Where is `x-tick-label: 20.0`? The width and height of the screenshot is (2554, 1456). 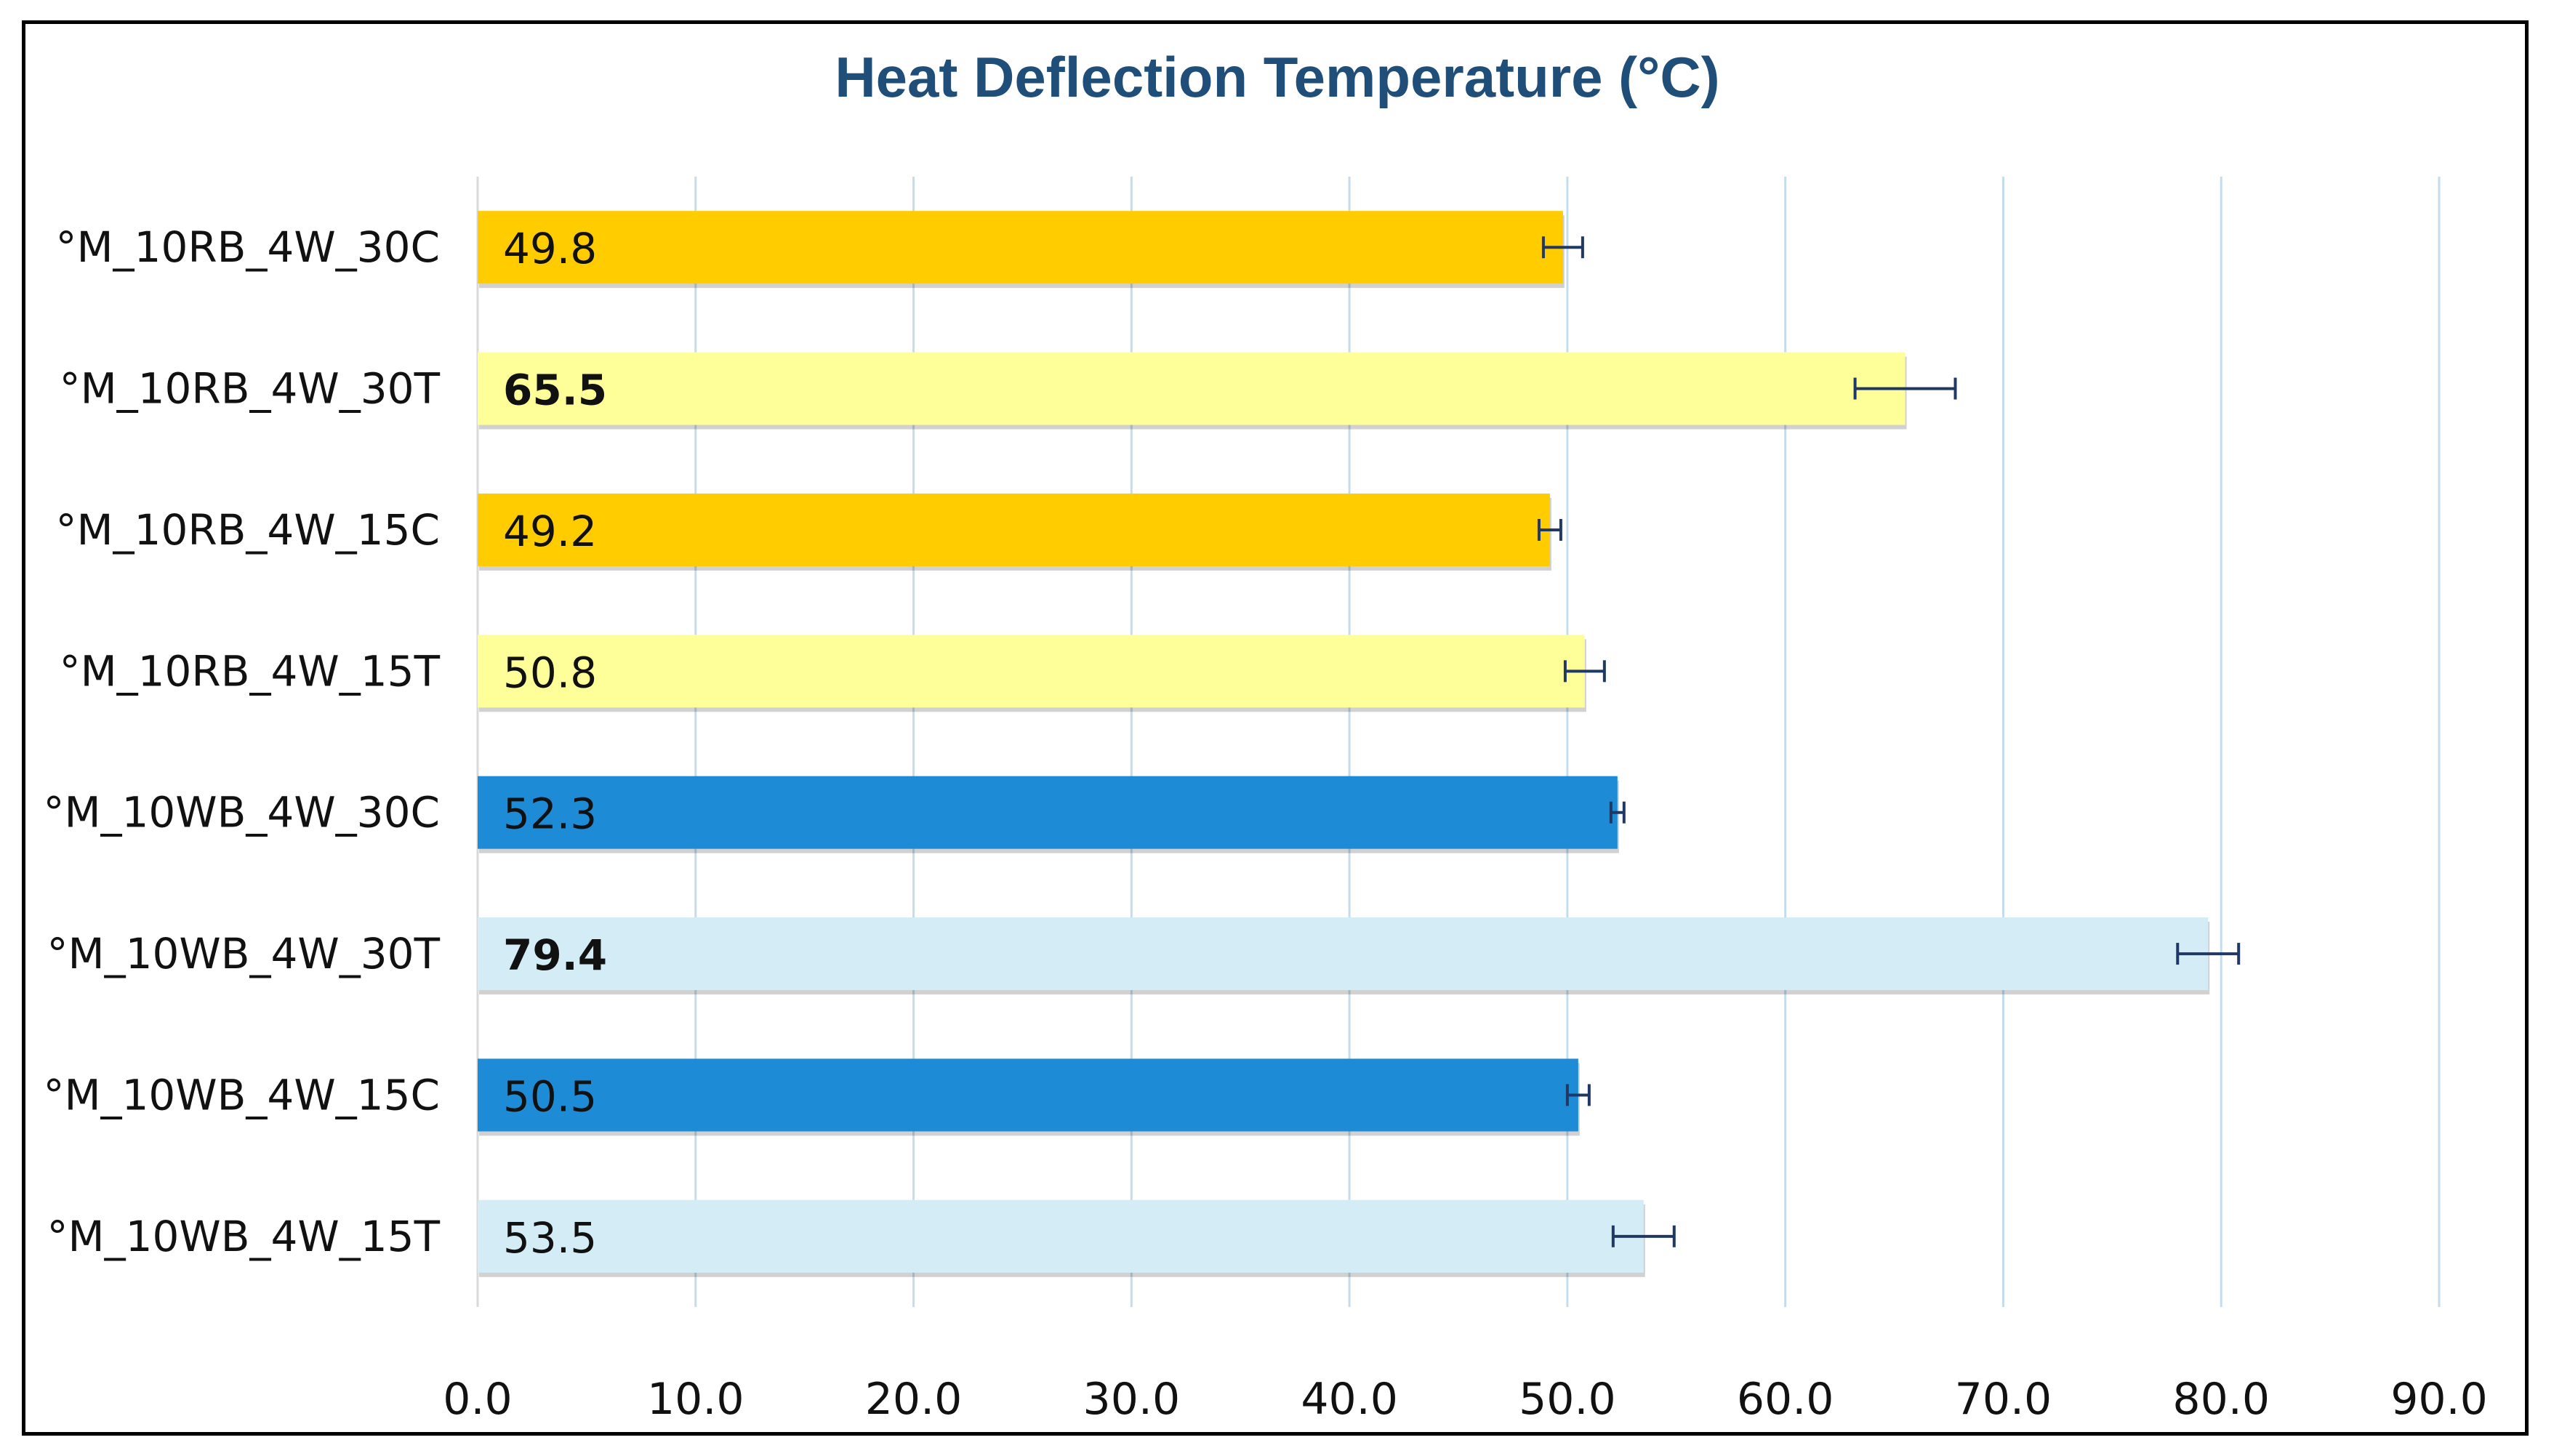 x-tick-label: 20.0 is located at coordinates (914, 1399).